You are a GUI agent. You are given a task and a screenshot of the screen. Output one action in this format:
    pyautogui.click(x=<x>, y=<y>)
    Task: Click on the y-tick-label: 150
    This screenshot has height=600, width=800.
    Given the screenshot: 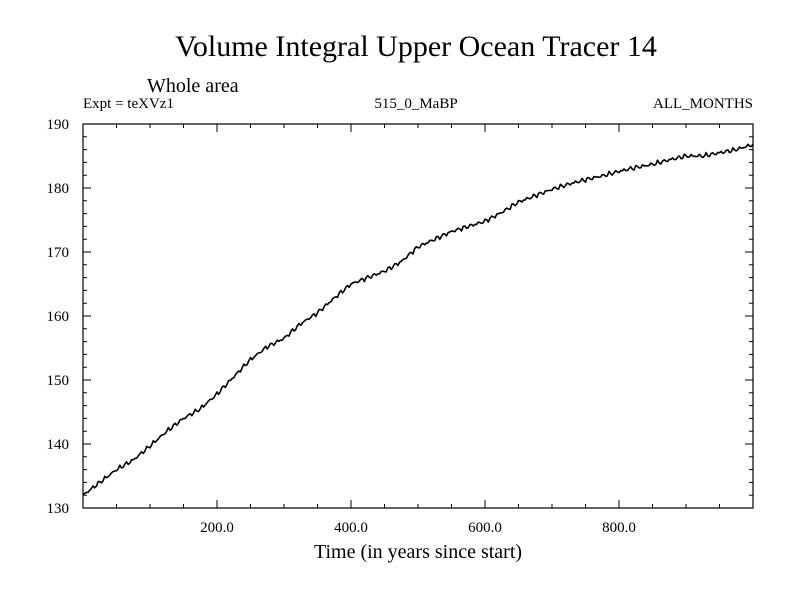 What is the action you would take?
    pyautogui.click(x=58, y=381)
    